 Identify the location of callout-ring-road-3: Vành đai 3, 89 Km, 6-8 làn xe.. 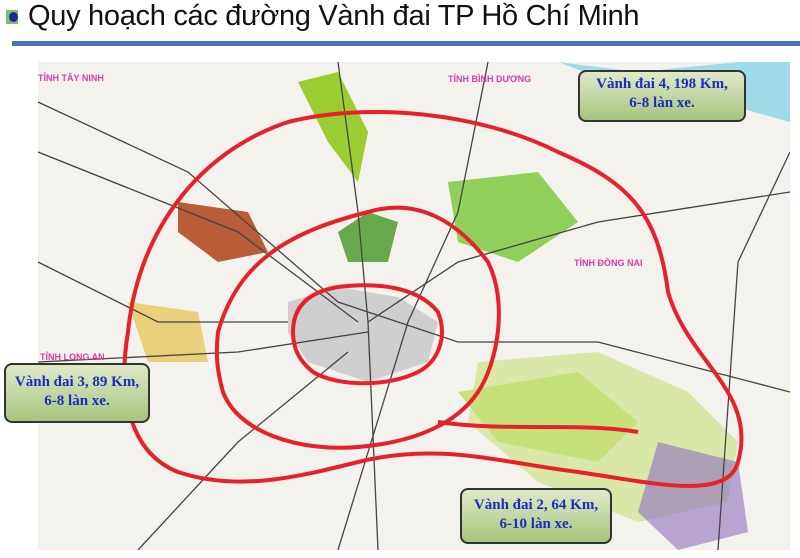
(77, 393).